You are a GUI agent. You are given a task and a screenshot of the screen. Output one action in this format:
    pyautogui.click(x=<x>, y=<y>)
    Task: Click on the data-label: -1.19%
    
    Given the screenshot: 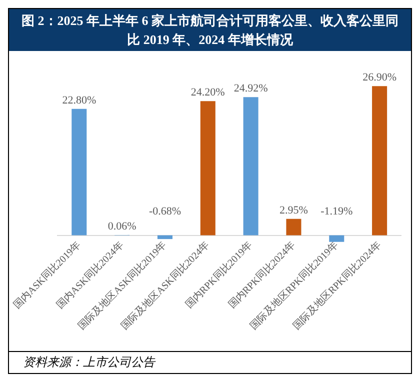 What is the action you would take?
    pyautogui.click(x=336, y=212)
    